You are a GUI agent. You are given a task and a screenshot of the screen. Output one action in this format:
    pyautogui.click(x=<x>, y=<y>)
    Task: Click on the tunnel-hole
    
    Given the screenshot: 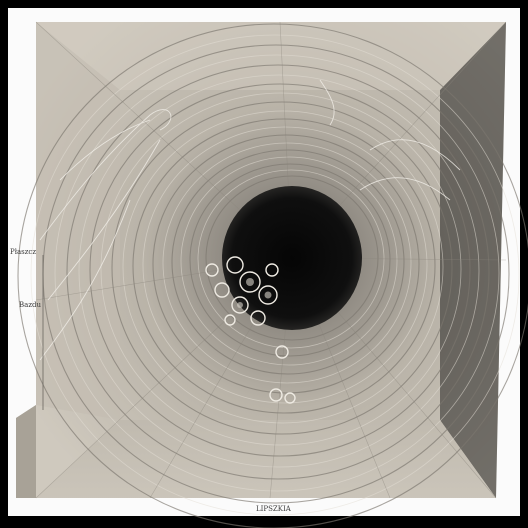 What is the action you would take?
    pyautogui.click(x=292, y=258)
    